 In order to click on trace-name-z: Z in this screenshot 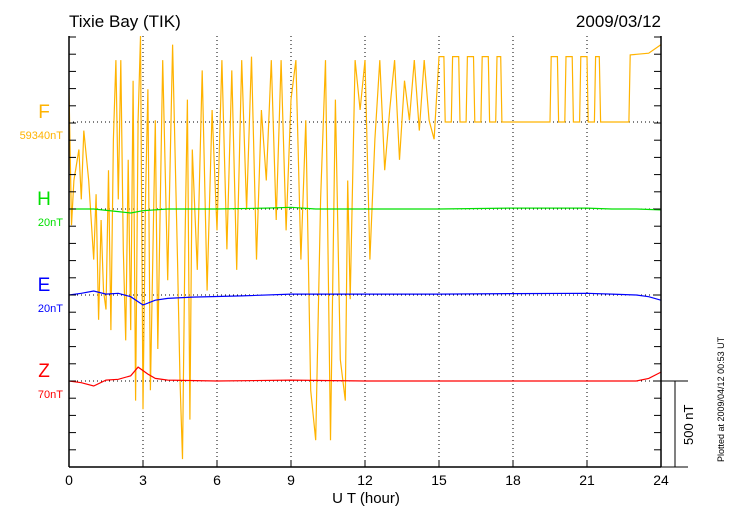, I will do `click(44, 371)`.